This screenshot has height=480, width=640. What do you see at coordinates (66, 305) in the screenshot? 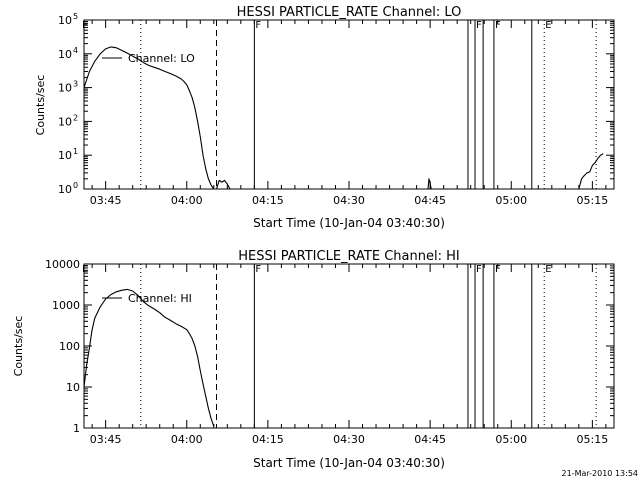
I see `y-tick-label: 1000` at bounding box center [66, 305].